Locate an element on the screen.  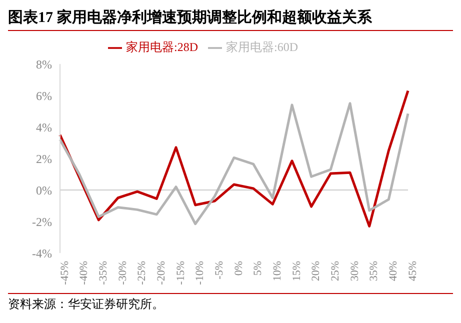
x-tick-label: -10% is located at coordinates (200, 273).